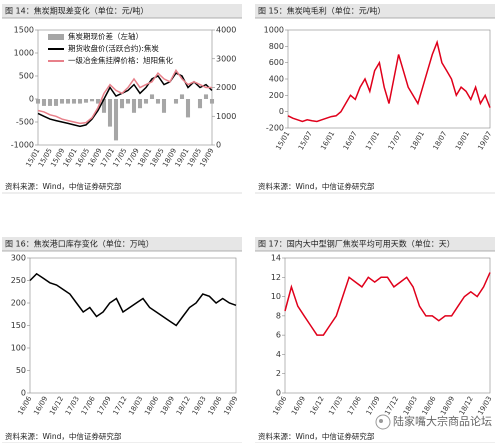 This screenshot has width=500, height=443. What do you see at coordinates (76, 11) in the screenshot?
I see `chart-title: 图 14：焦炭期现差变化（单位：元/吨）` at bounding box center [76, 11].